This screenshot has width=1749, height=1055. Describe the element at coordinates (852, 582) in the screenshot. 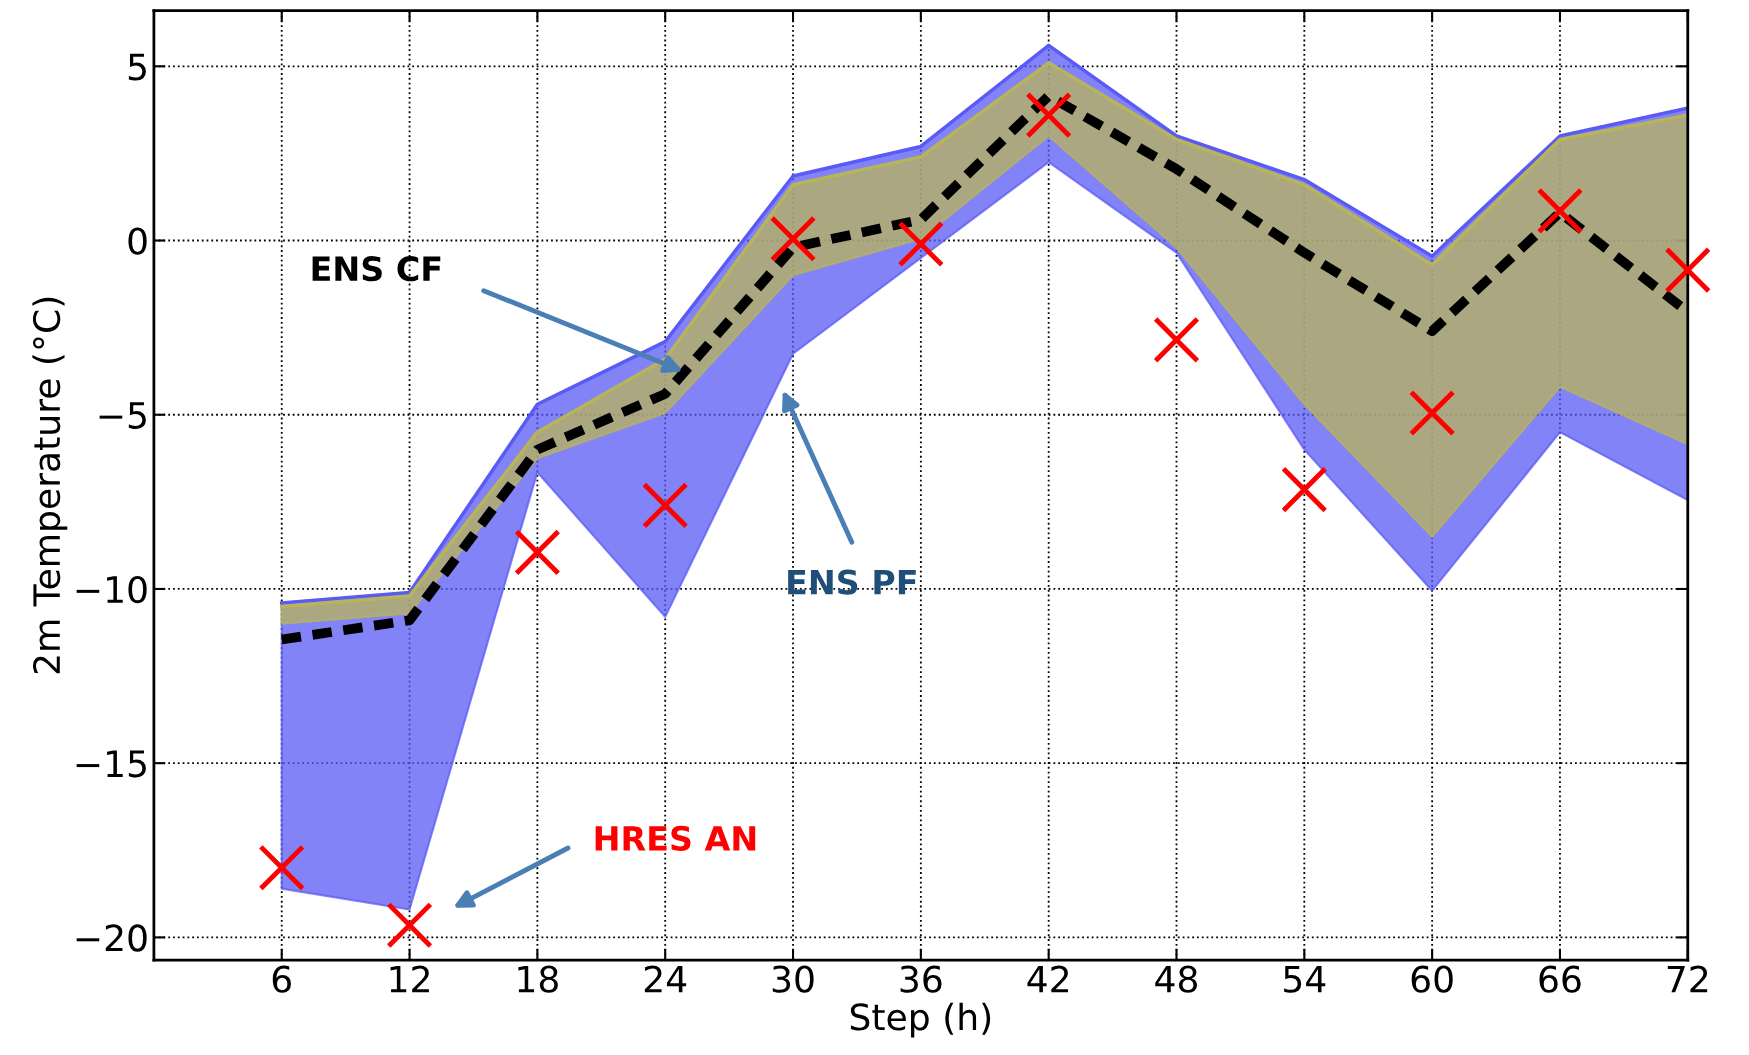

I see `annotation: ENS PF` at that location.